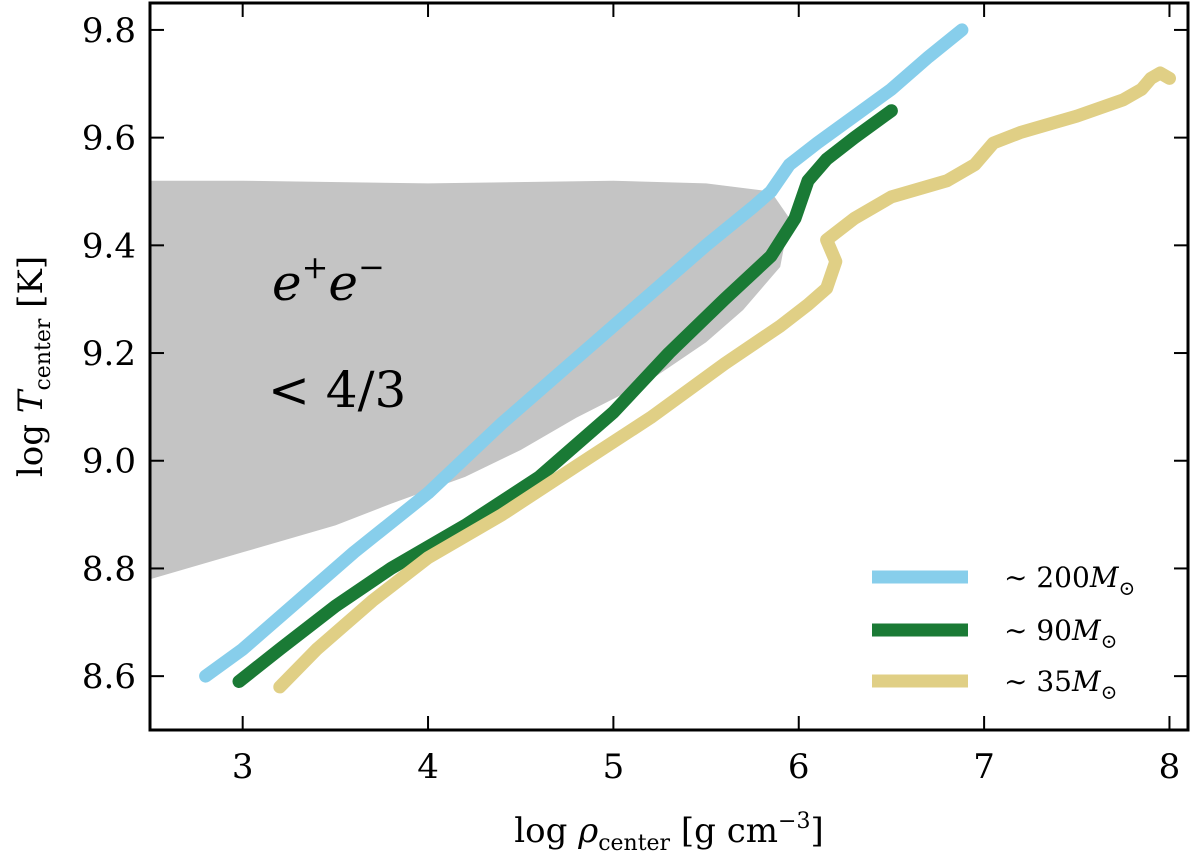 Image resolution: width=1200 pixels, height=857 pixels. I want to click on annotation-layer: e+e− < 4/3, so click(337, 333).